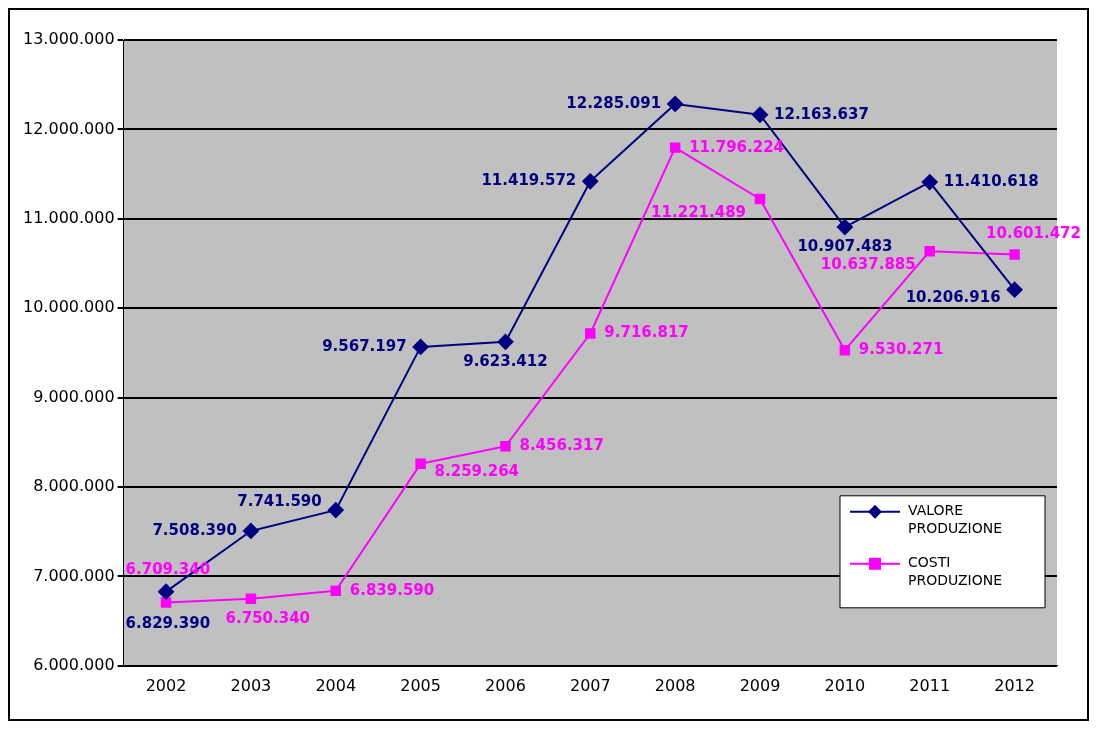  I want to click on x-tick-label: 2007, so click(590, 685).